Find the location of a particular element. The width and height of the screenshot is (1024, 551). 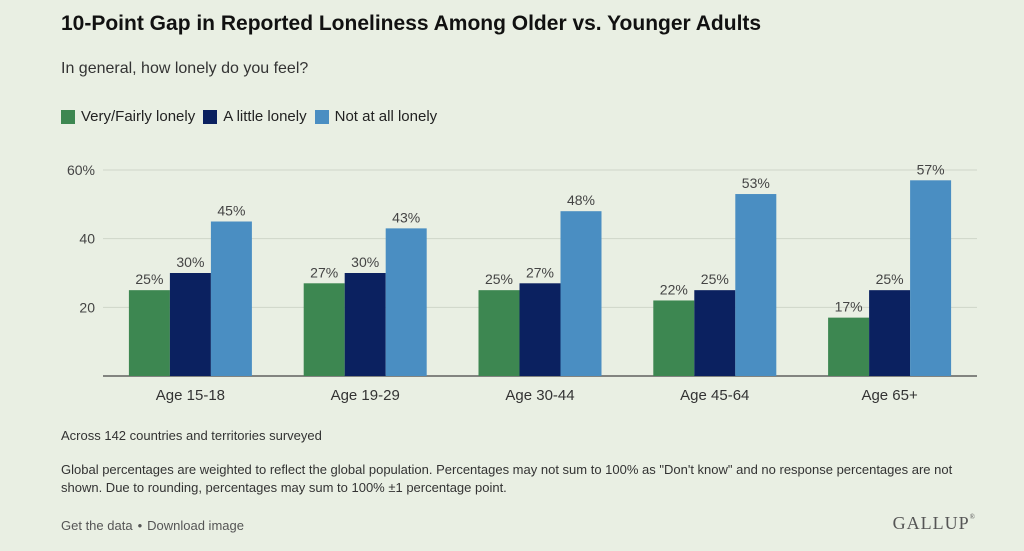

legend-item-very-fairly-lonely: Very/Fairly lonely is located at coordinates (128, 116).